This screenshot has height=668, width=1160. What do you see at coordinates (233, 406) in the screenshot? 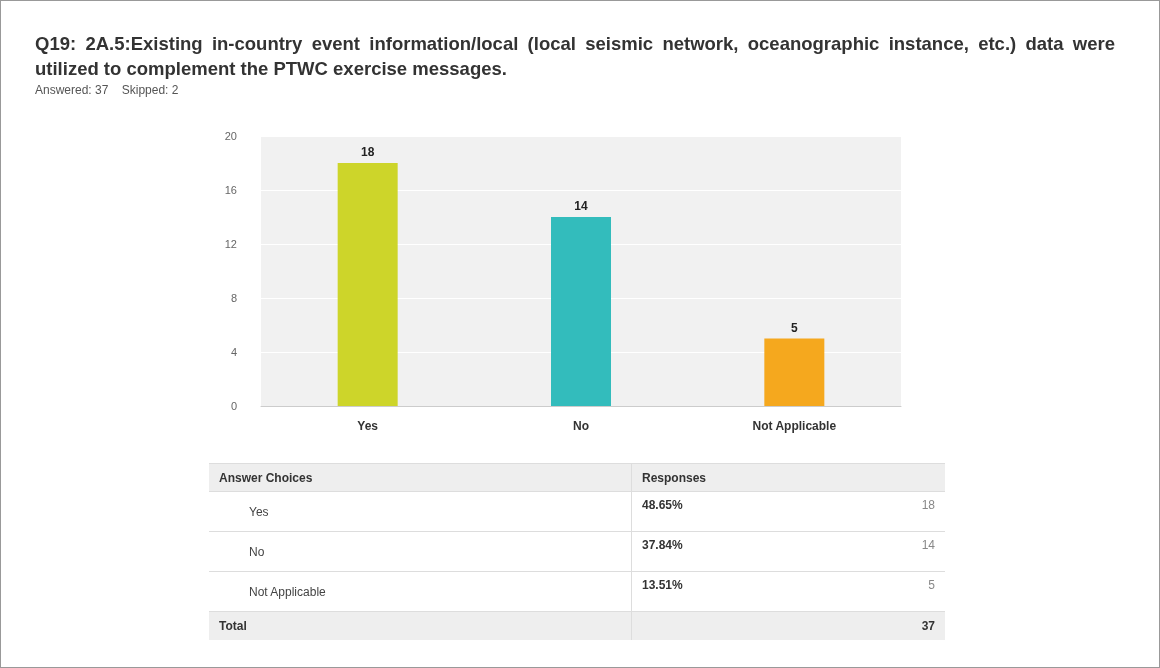
I see `y-tick-label: 0` at bounding box center [233, 406].